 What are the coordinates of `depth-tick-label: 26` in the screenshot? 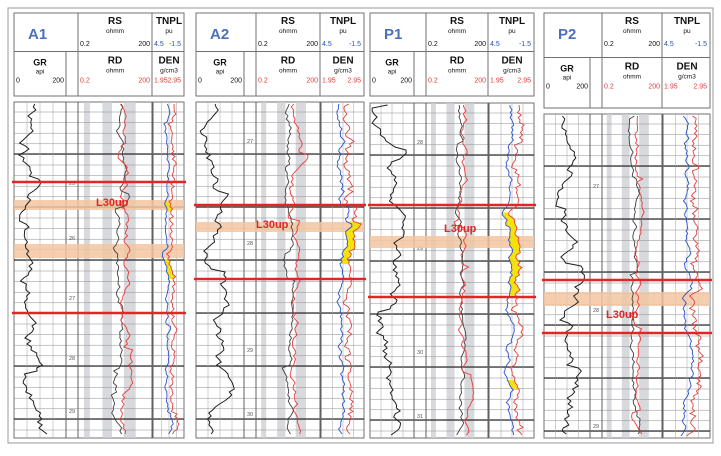 It's located at (72, 239).